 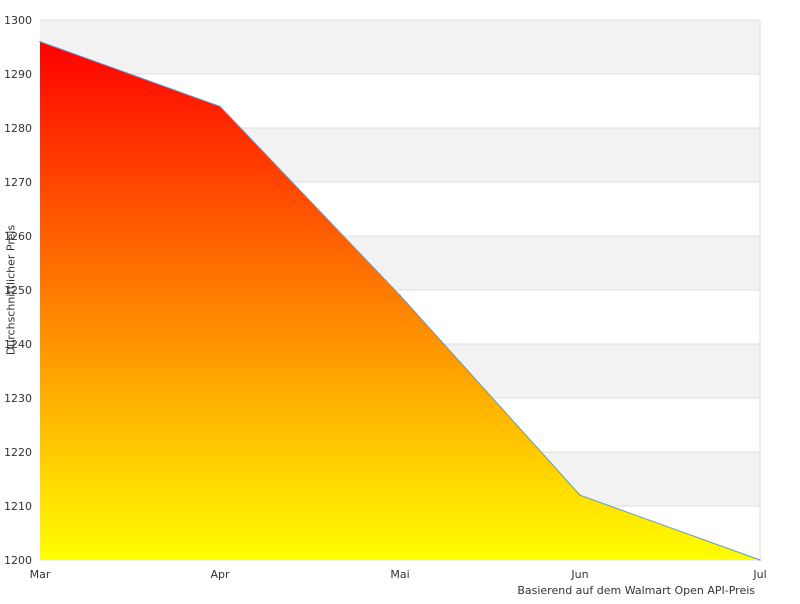 What do you see at coordinates (18, 182) in the screenshot?
I see `y-tick-label: 1270` at bounding box center [18, 182].